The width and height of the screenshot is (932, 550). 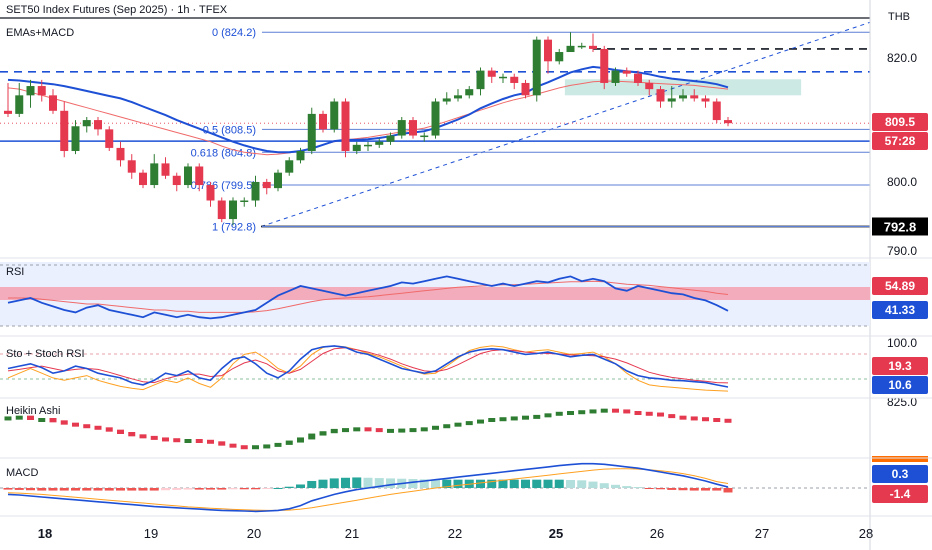 I want to click on stoch-tick: 100.0, so click(x=902, y=343).